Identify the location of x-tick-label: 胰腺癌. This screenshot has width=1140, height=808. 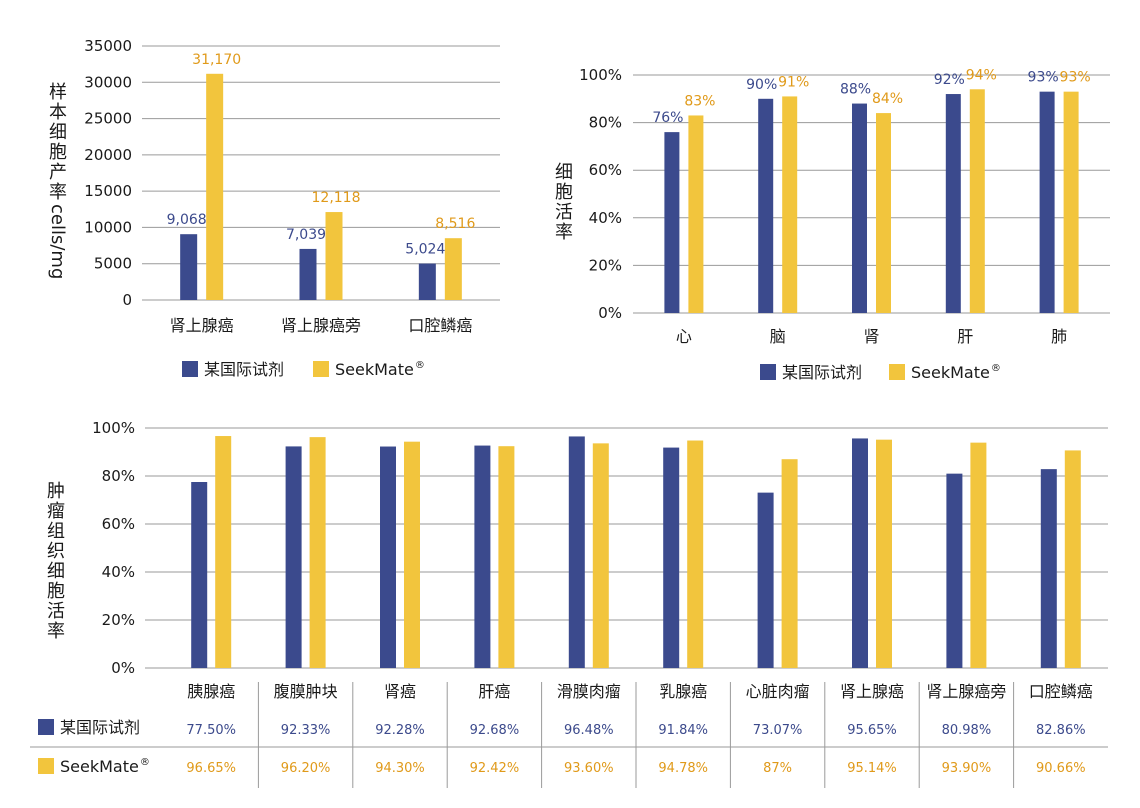
(211, 691).